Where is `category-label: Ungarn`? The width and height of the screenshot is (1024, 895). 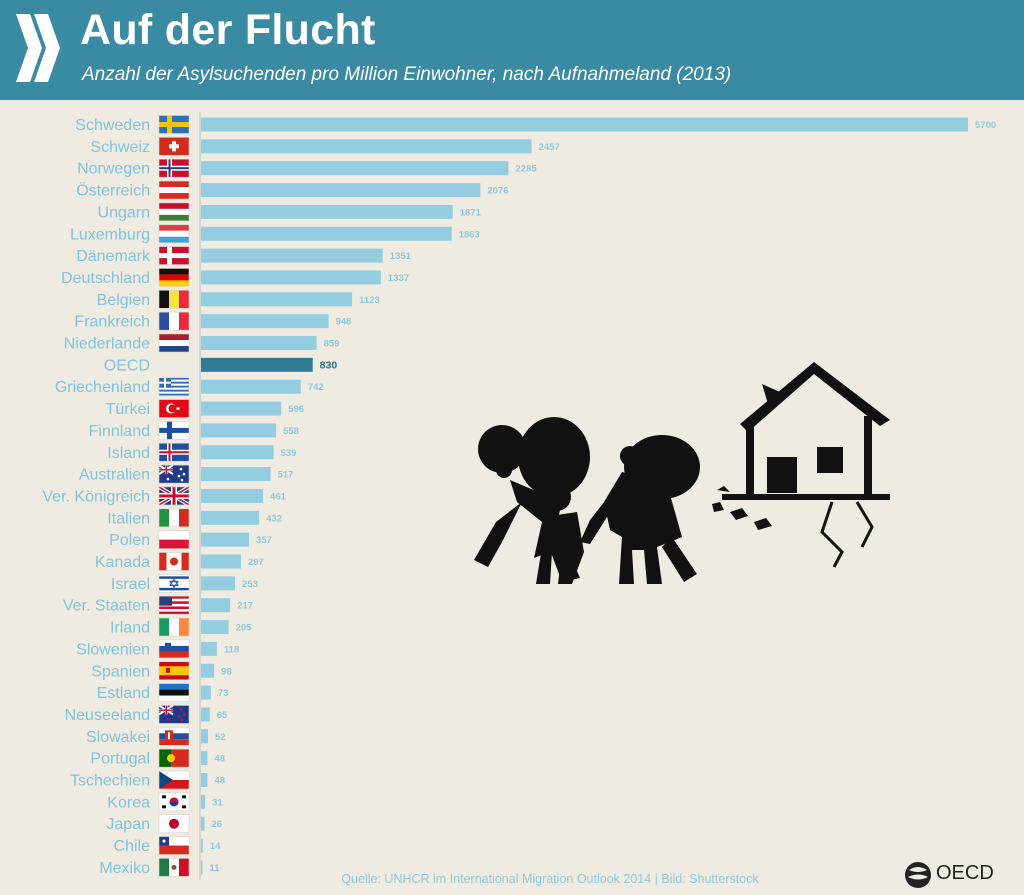
category-label: Ungarn is located at coordinates (124, 212).